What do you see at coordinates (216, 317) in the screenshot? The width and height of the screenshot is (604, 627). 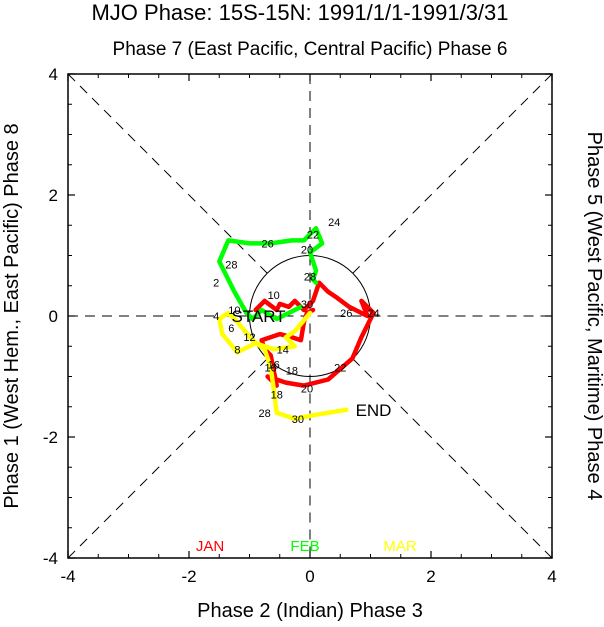 I see `day-label: 4` at bounding box center [216, 317].